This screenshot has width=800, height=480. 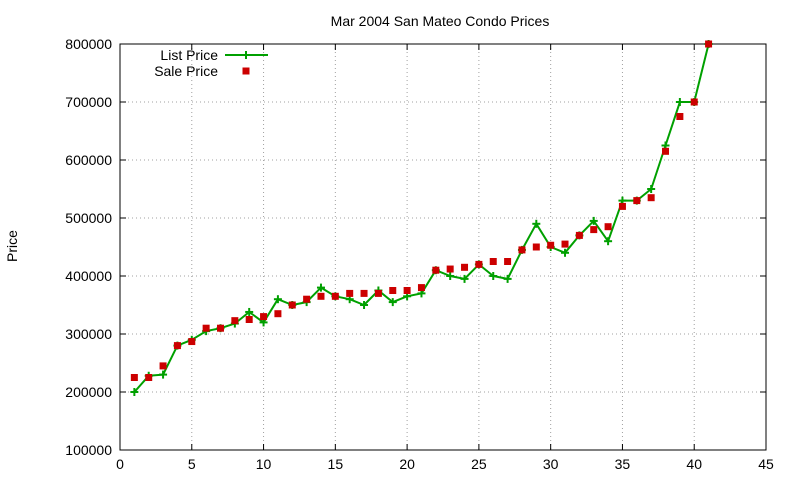 What do you see at coordinates (88, 218) in the screenshot?
I see `y-tick-label: 500000` at bounding box center [88, 218].